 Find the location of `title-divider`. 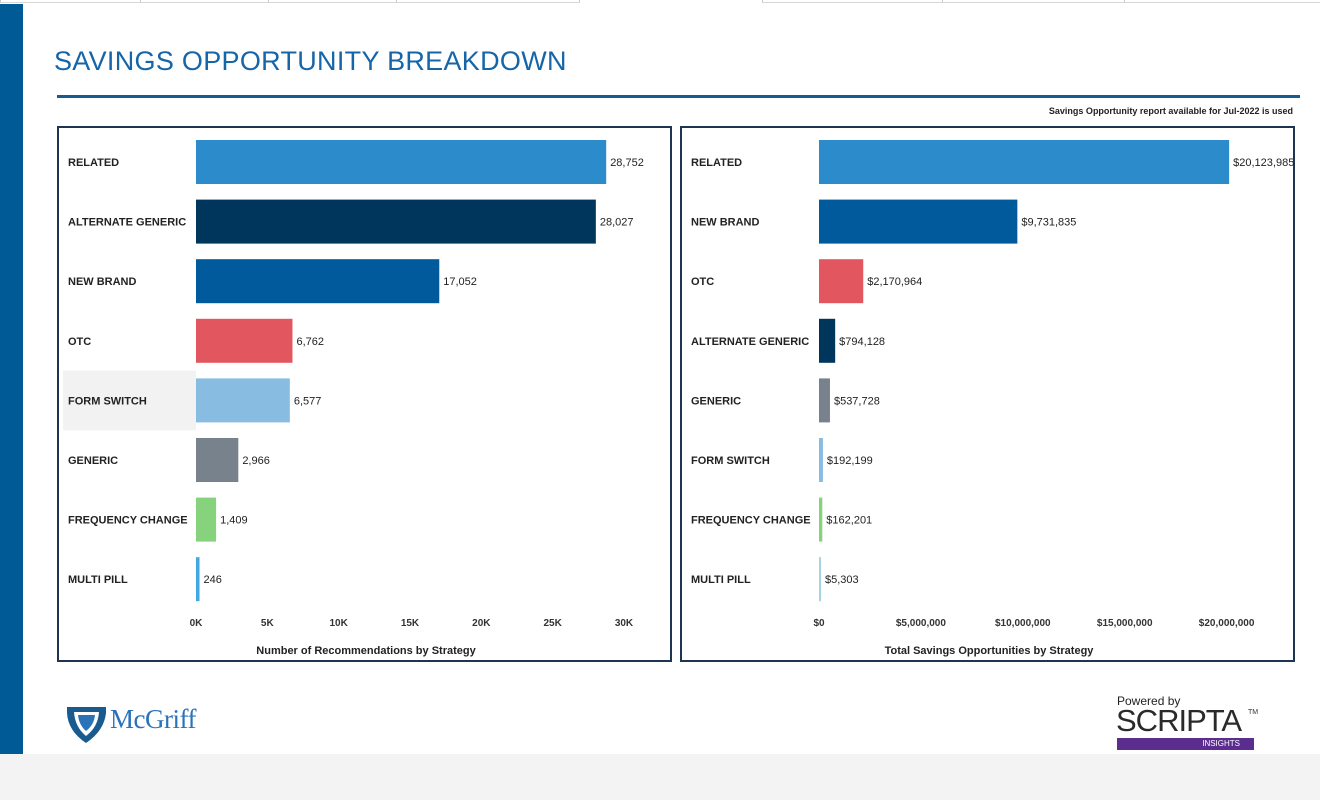

title-divider is located at coordinates (678, 96).